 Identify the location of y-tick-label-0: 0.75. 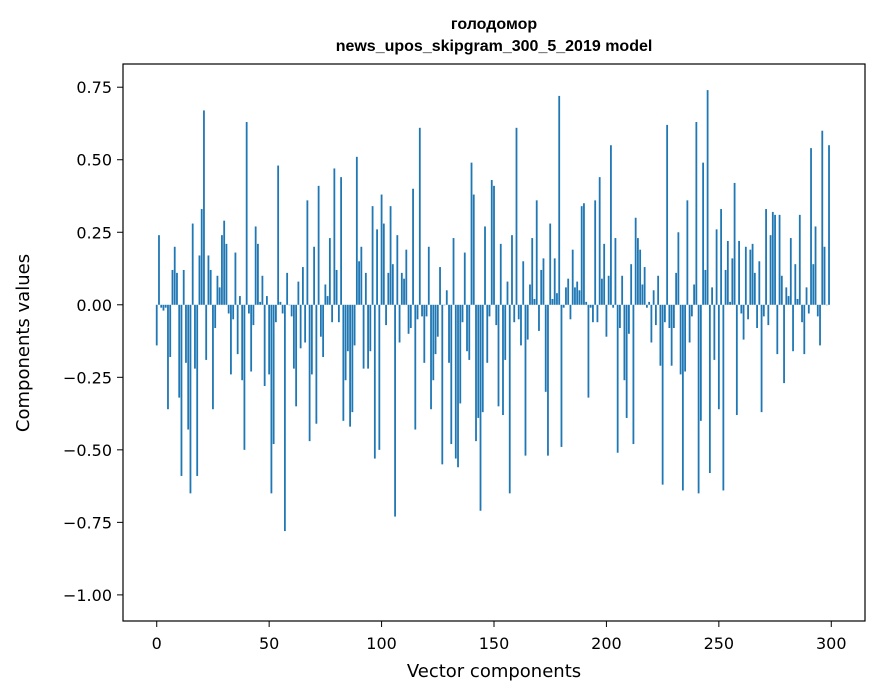
(94, 87).